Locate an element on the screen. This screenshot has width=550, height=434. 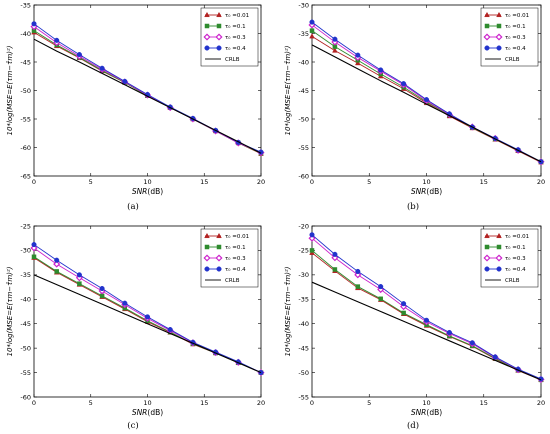
x-tick-label: 15 is located at coordinates (204, 182).